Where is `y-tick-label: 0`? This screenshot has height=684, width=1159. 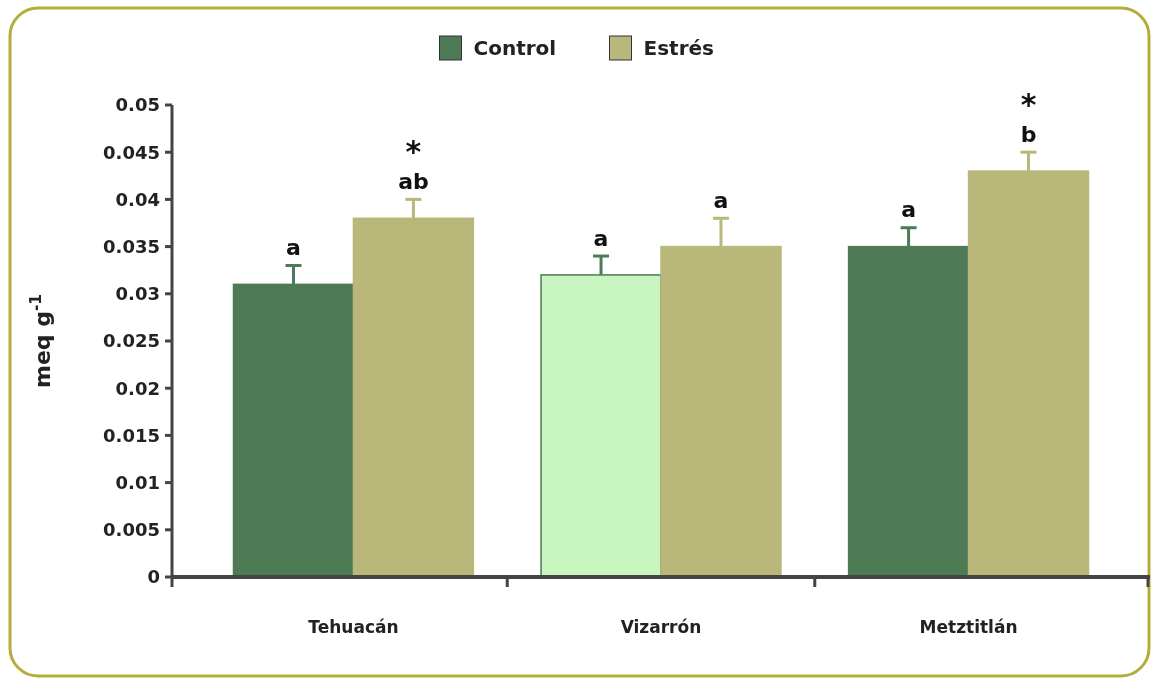
y-tick-label: 0 is located at coordinates (153, 577).